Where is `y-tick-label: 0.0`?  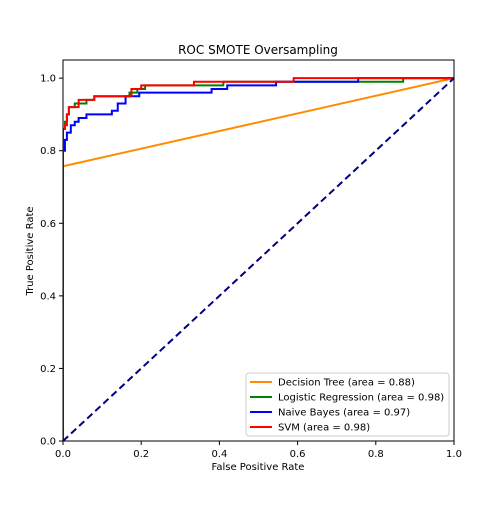
y-tick-label: 0.0 is located at coordinates (48, 442).